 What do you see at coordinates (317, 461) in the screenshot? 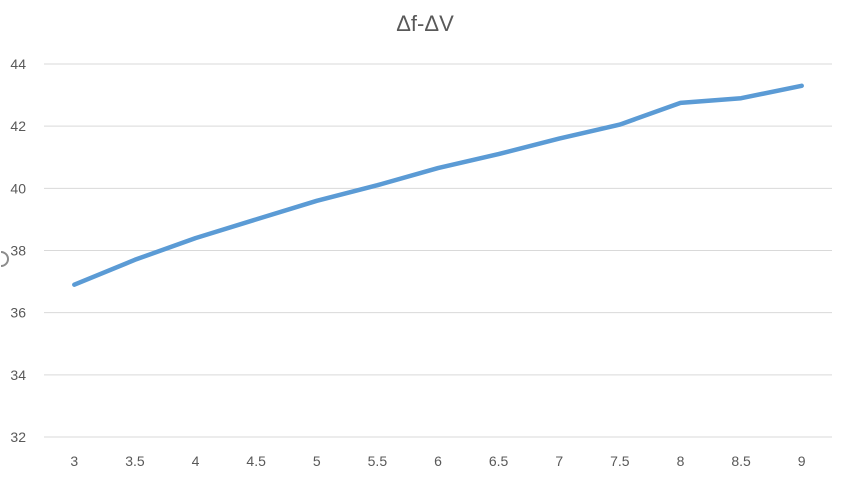
I see `x-tick-label: 5` at bounding box center [317, 461].